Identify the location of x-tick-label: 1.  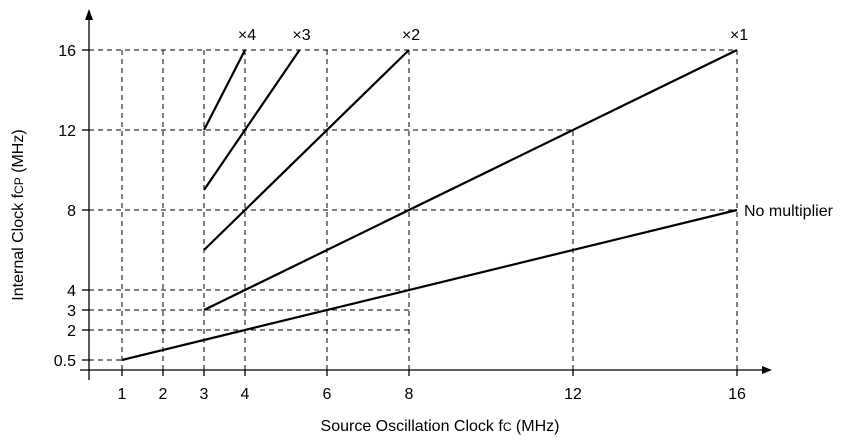
(122, 394).